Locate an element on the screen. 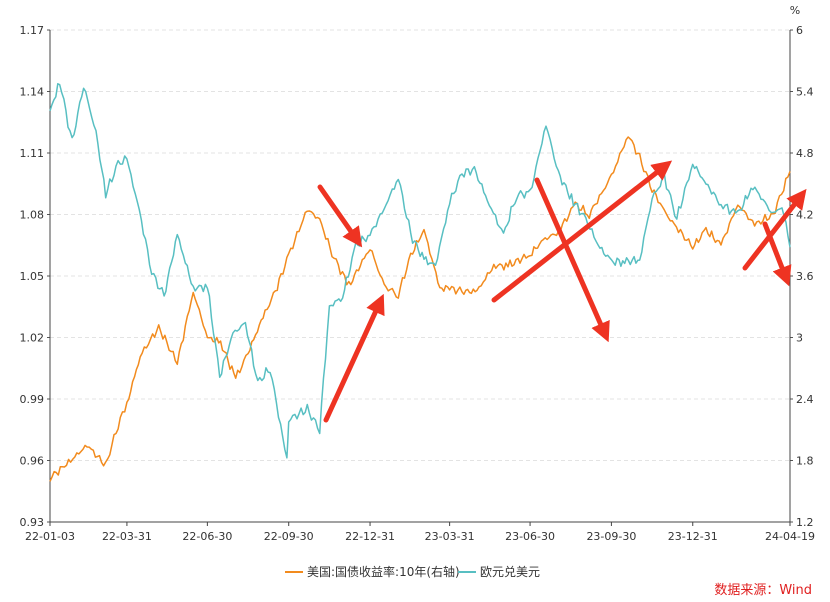 The image size is (830, 602). x-tick-label: 22-06-30 is located at coordinates (207, 536).